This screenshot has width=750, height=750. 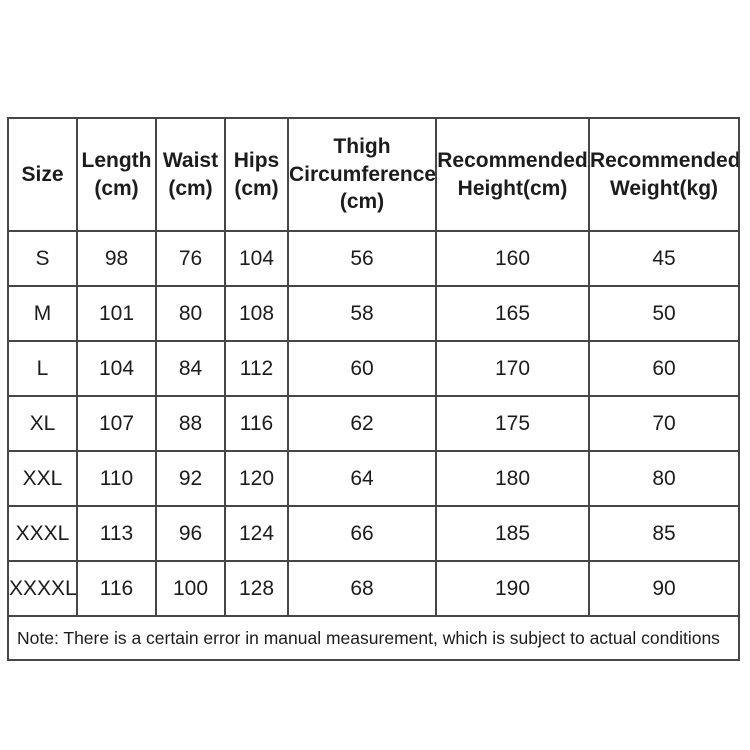 I want to click on cell-thigh: 60, so click(x=362, y=368).